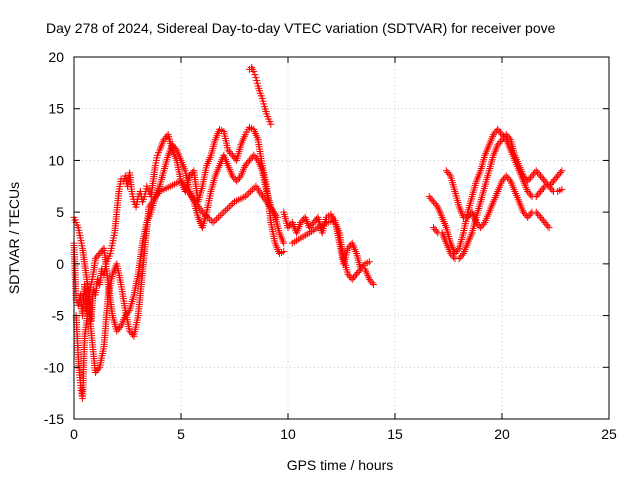 The height and width of the screenshot is (480, 640). What do you see at coordinates (54, 419) in the screenshot?
I see `y-tick-label: -15` at bounding box center [54, 419].